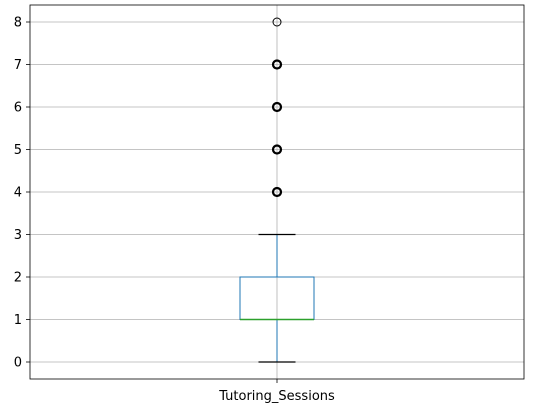 This screenshot has width=534, height=413. I want to click on y-tick-label: 5, so click(18, 150).